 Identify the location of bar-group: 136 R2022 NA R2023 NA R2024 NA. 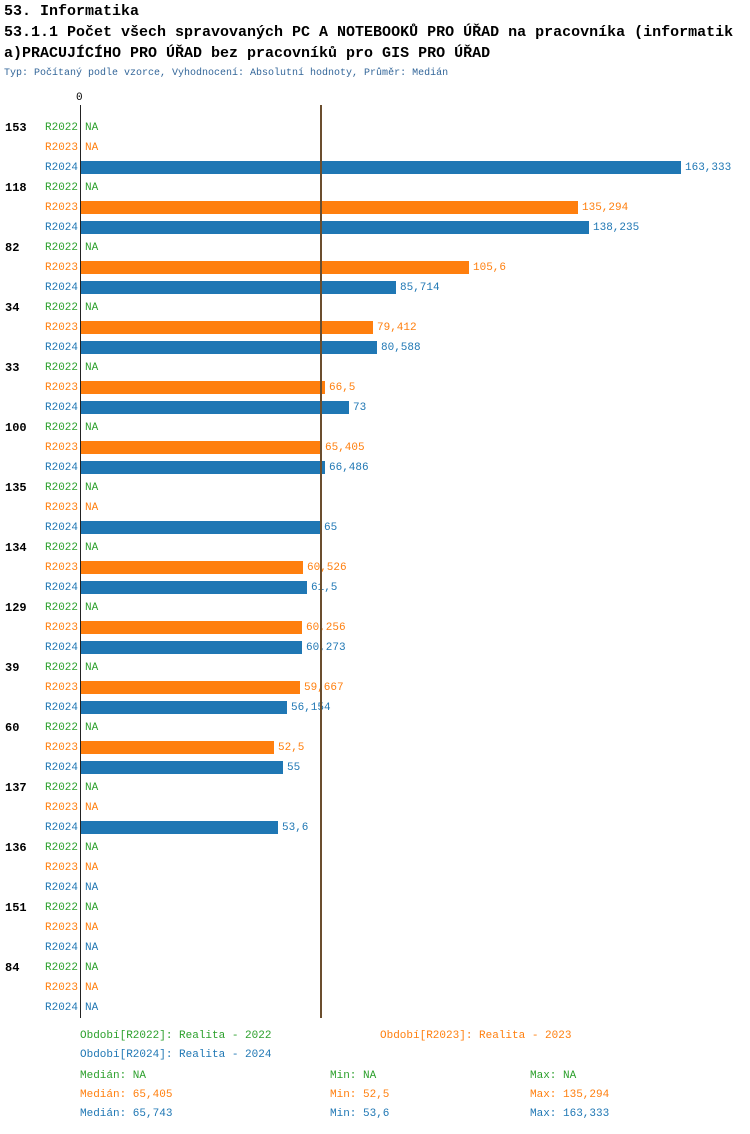
(375, 868).